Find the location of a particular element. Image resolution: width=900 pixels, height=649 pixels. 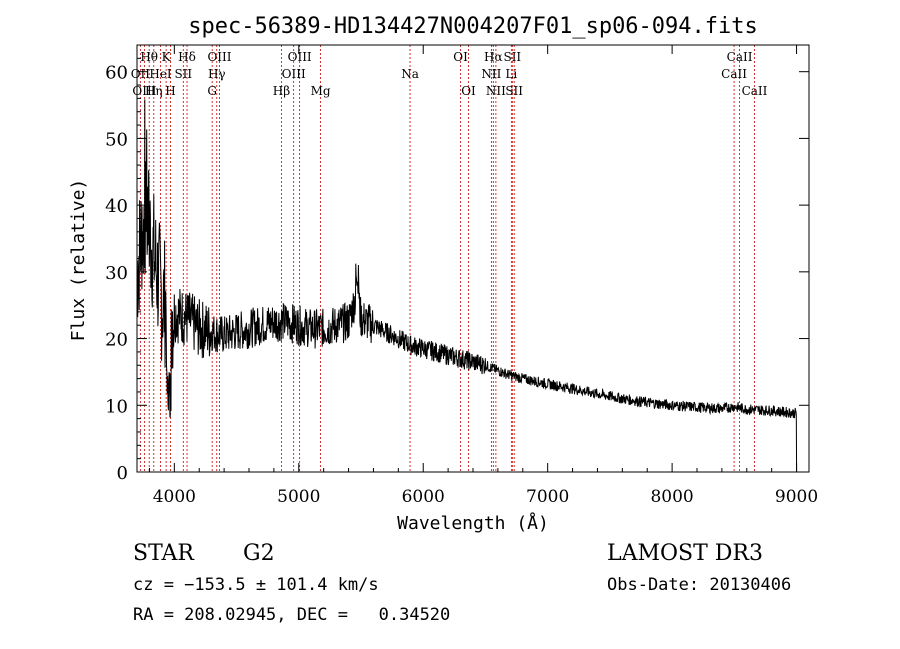

redshift-velocity: cz = −153.5 ± 101.4 km/s is located at coordinates (256, 585).